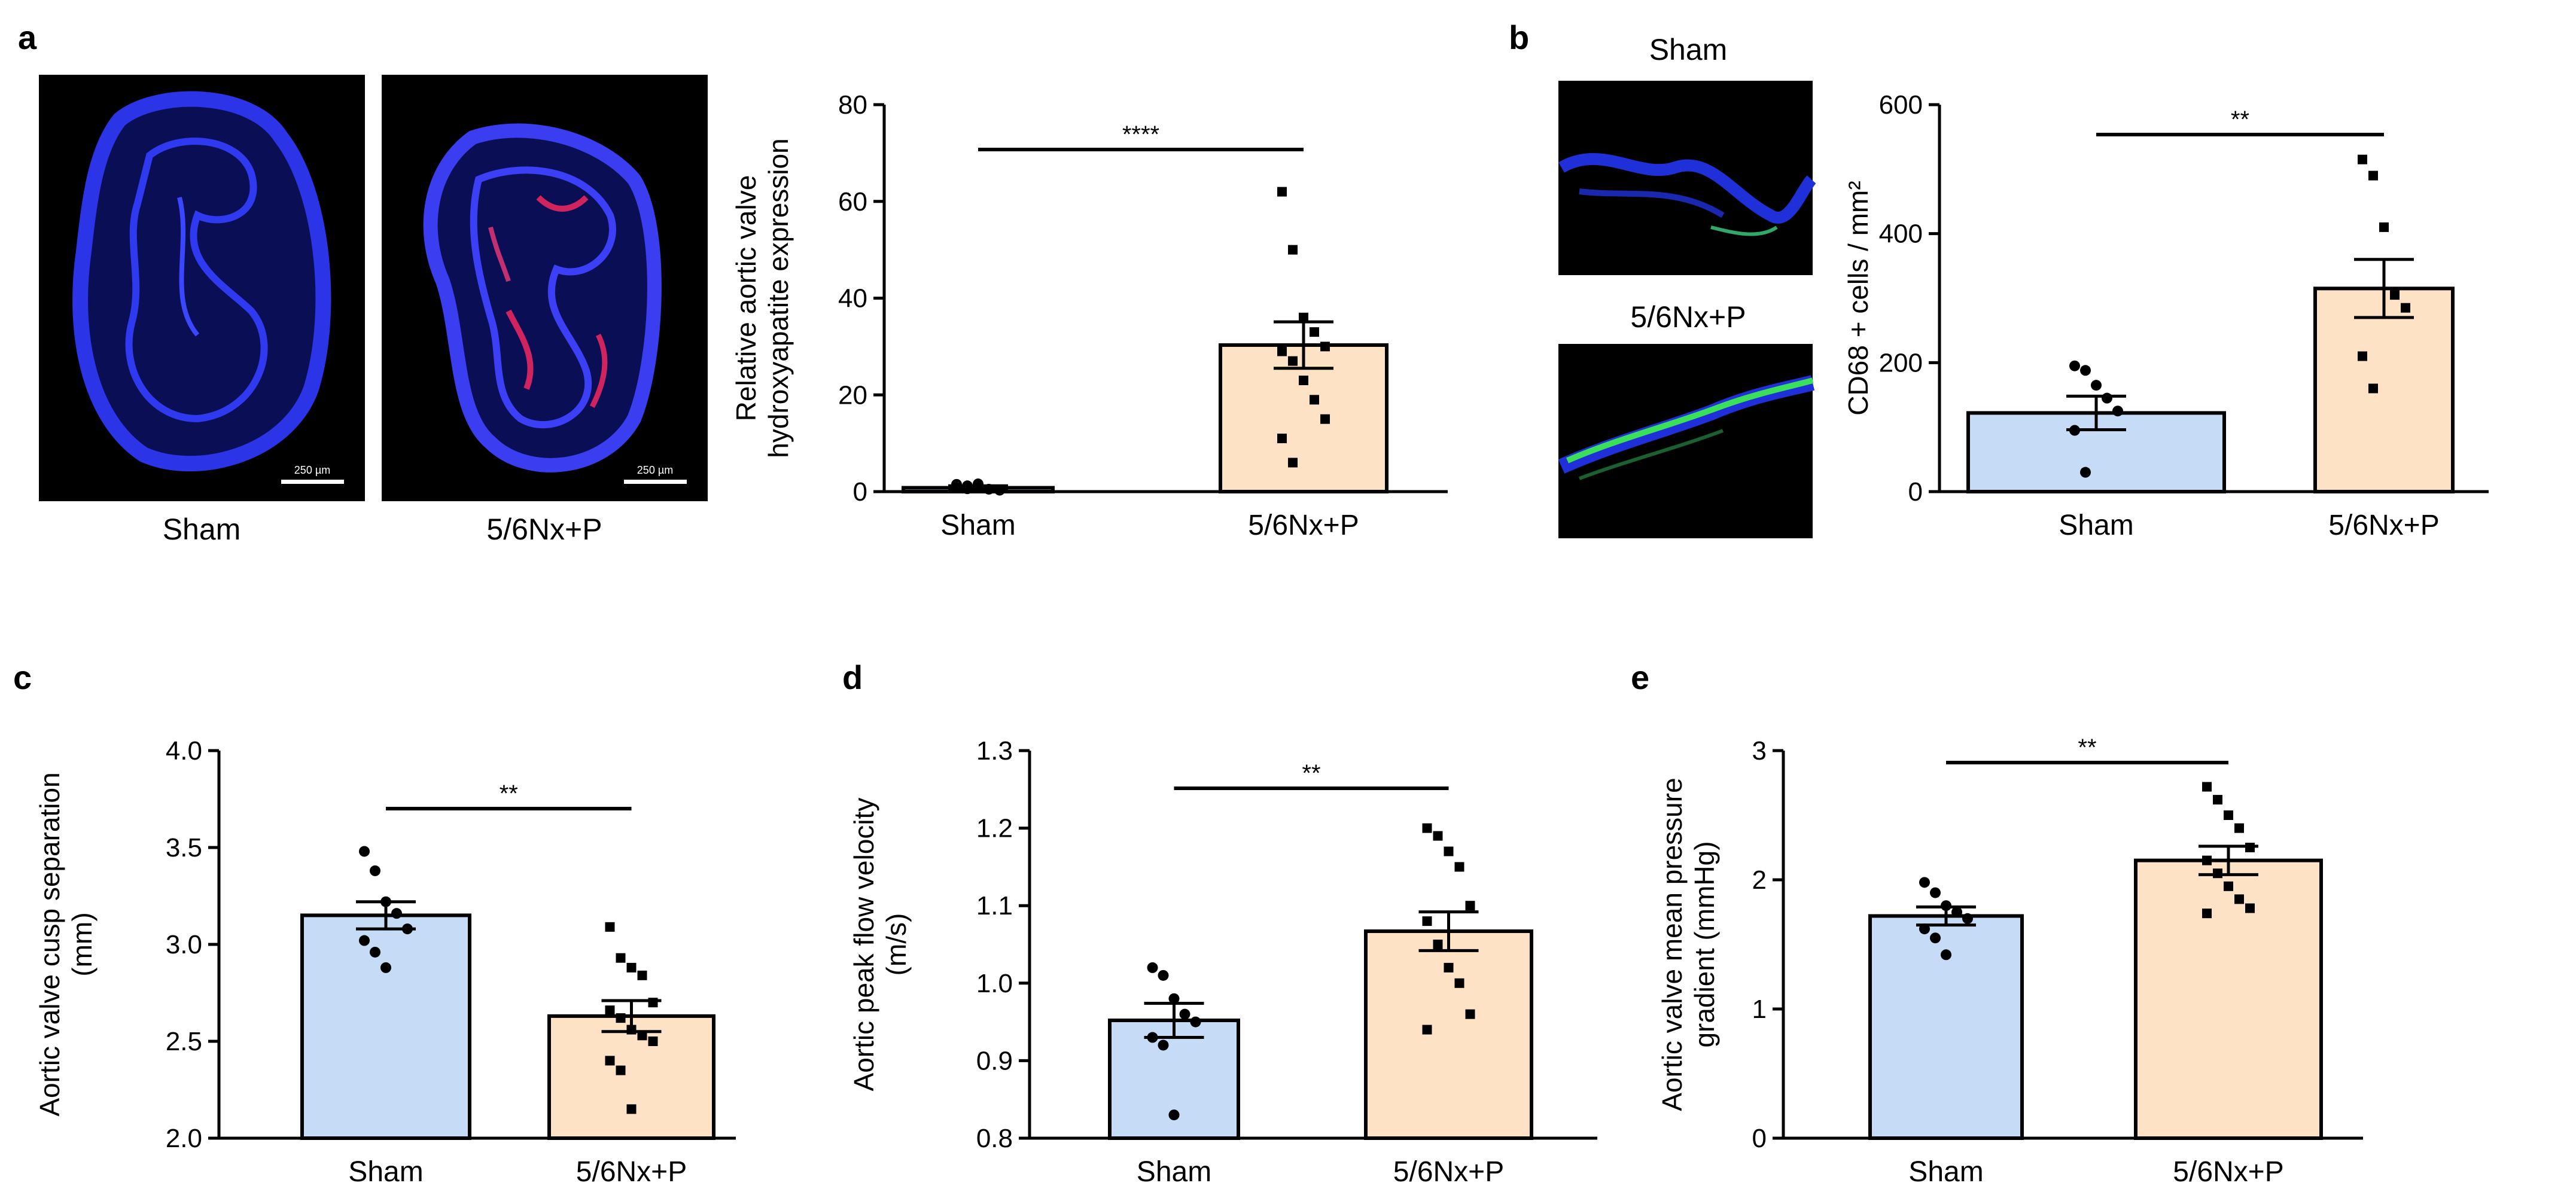  What do you see at coordinates (1140, 134) in the screenshot?
I see `significance-label: ****` at bounding box center [1140, 134].